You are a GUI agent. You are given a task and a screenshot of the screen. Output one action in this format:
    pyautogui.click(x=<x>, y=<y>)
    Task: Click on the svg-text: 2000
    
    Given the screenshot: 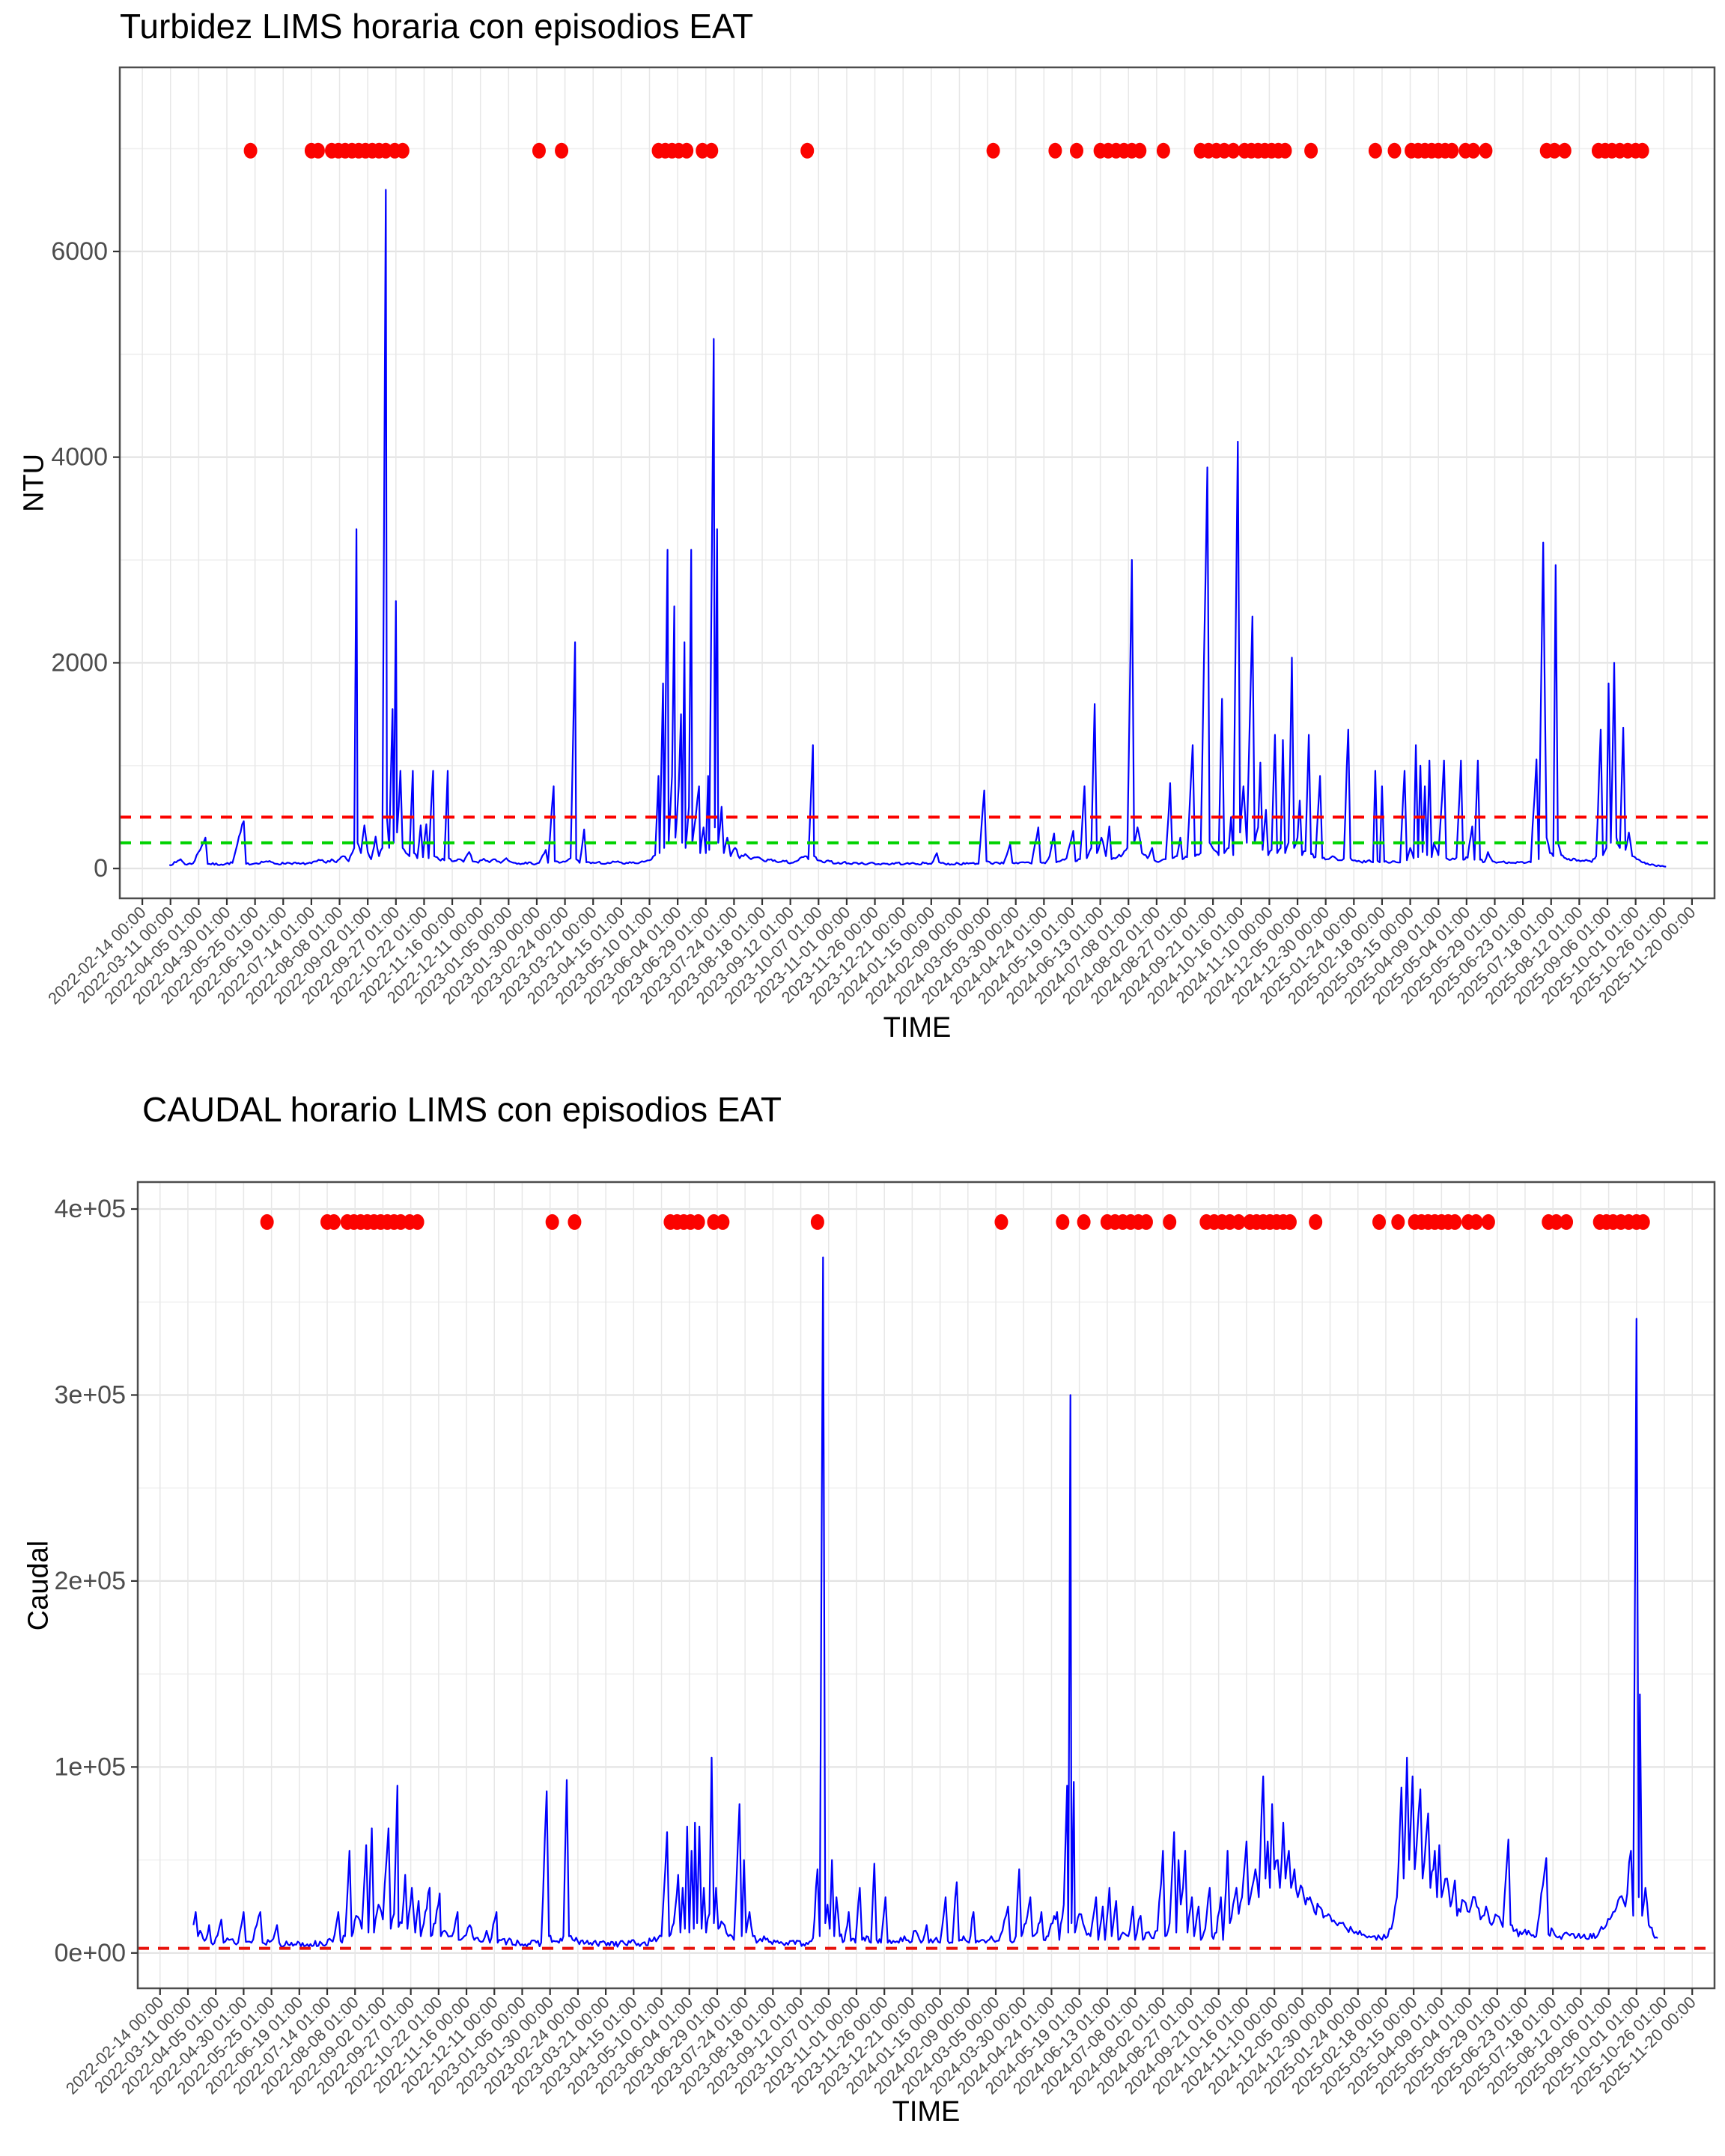 What is the action you would take?
    pyautogui.click(x=79, y=662)
    